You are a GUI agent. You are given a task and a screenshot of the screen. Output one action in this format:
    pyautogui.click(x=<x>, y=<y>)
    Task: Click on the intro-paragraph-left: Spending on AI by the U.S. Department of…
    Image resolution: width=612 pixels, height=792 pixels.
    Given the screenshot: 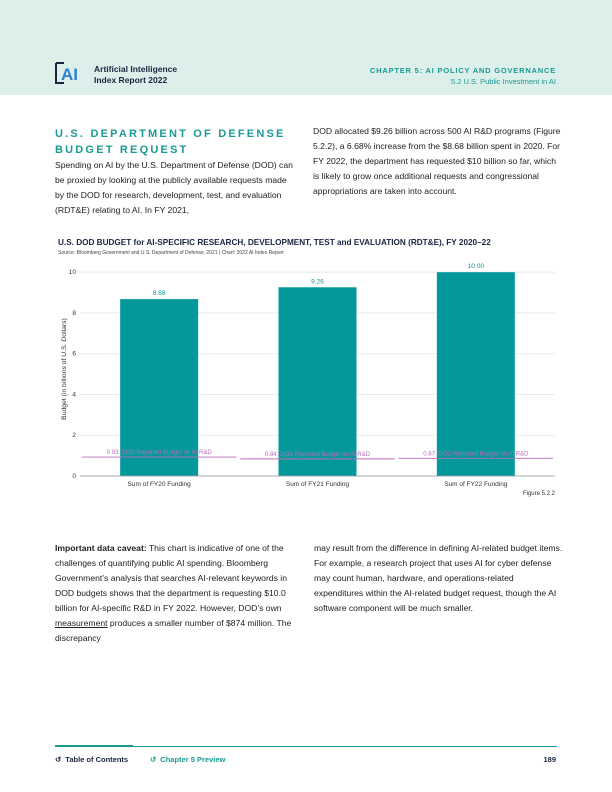 What is the action you would take?
    pyautogui.click(x=174, y=187)
    